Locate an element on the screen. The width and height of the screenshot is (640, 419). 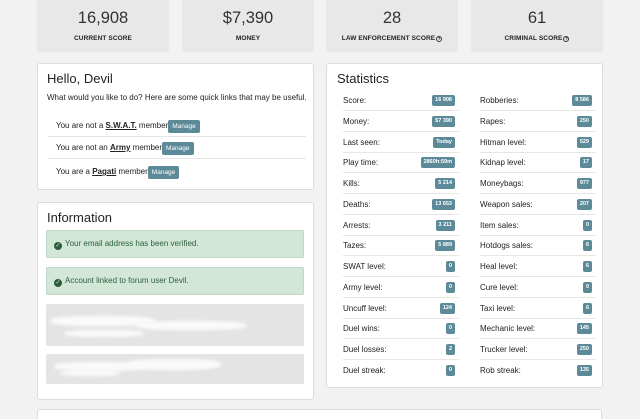
stat-row: Robberies: 8 586 is located at coordinates (538, 100).